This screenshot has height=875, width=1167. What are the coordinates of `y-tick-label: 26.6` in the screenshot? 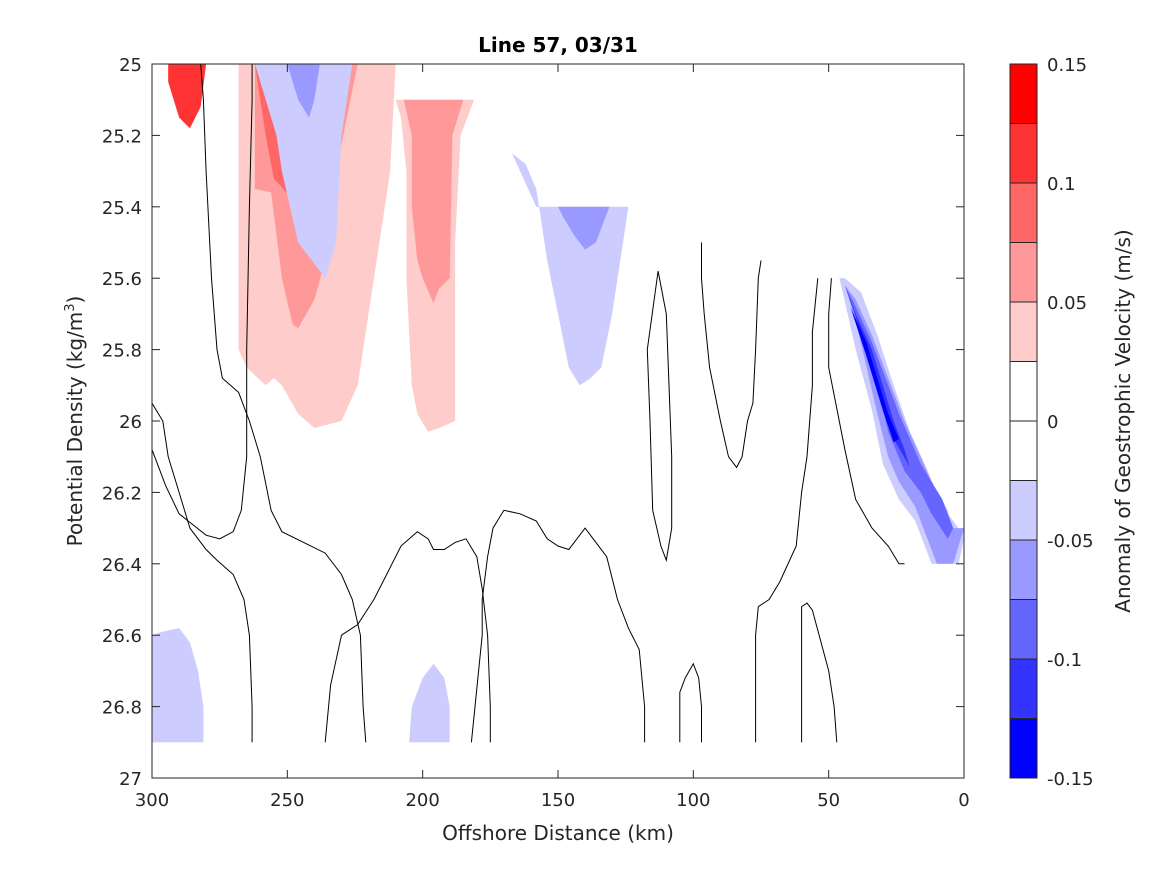 It's located at (122, 636).